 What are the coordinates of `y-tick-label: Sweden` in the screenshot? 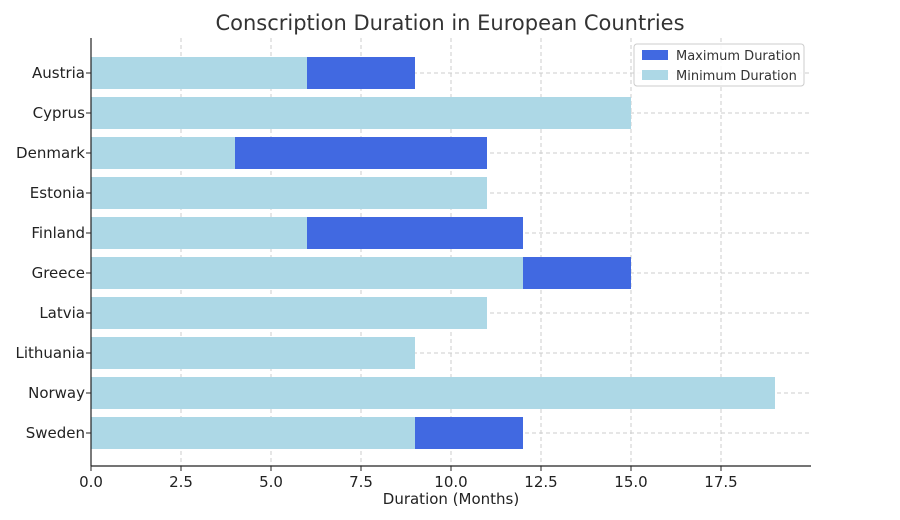 It's located at (55, 433).